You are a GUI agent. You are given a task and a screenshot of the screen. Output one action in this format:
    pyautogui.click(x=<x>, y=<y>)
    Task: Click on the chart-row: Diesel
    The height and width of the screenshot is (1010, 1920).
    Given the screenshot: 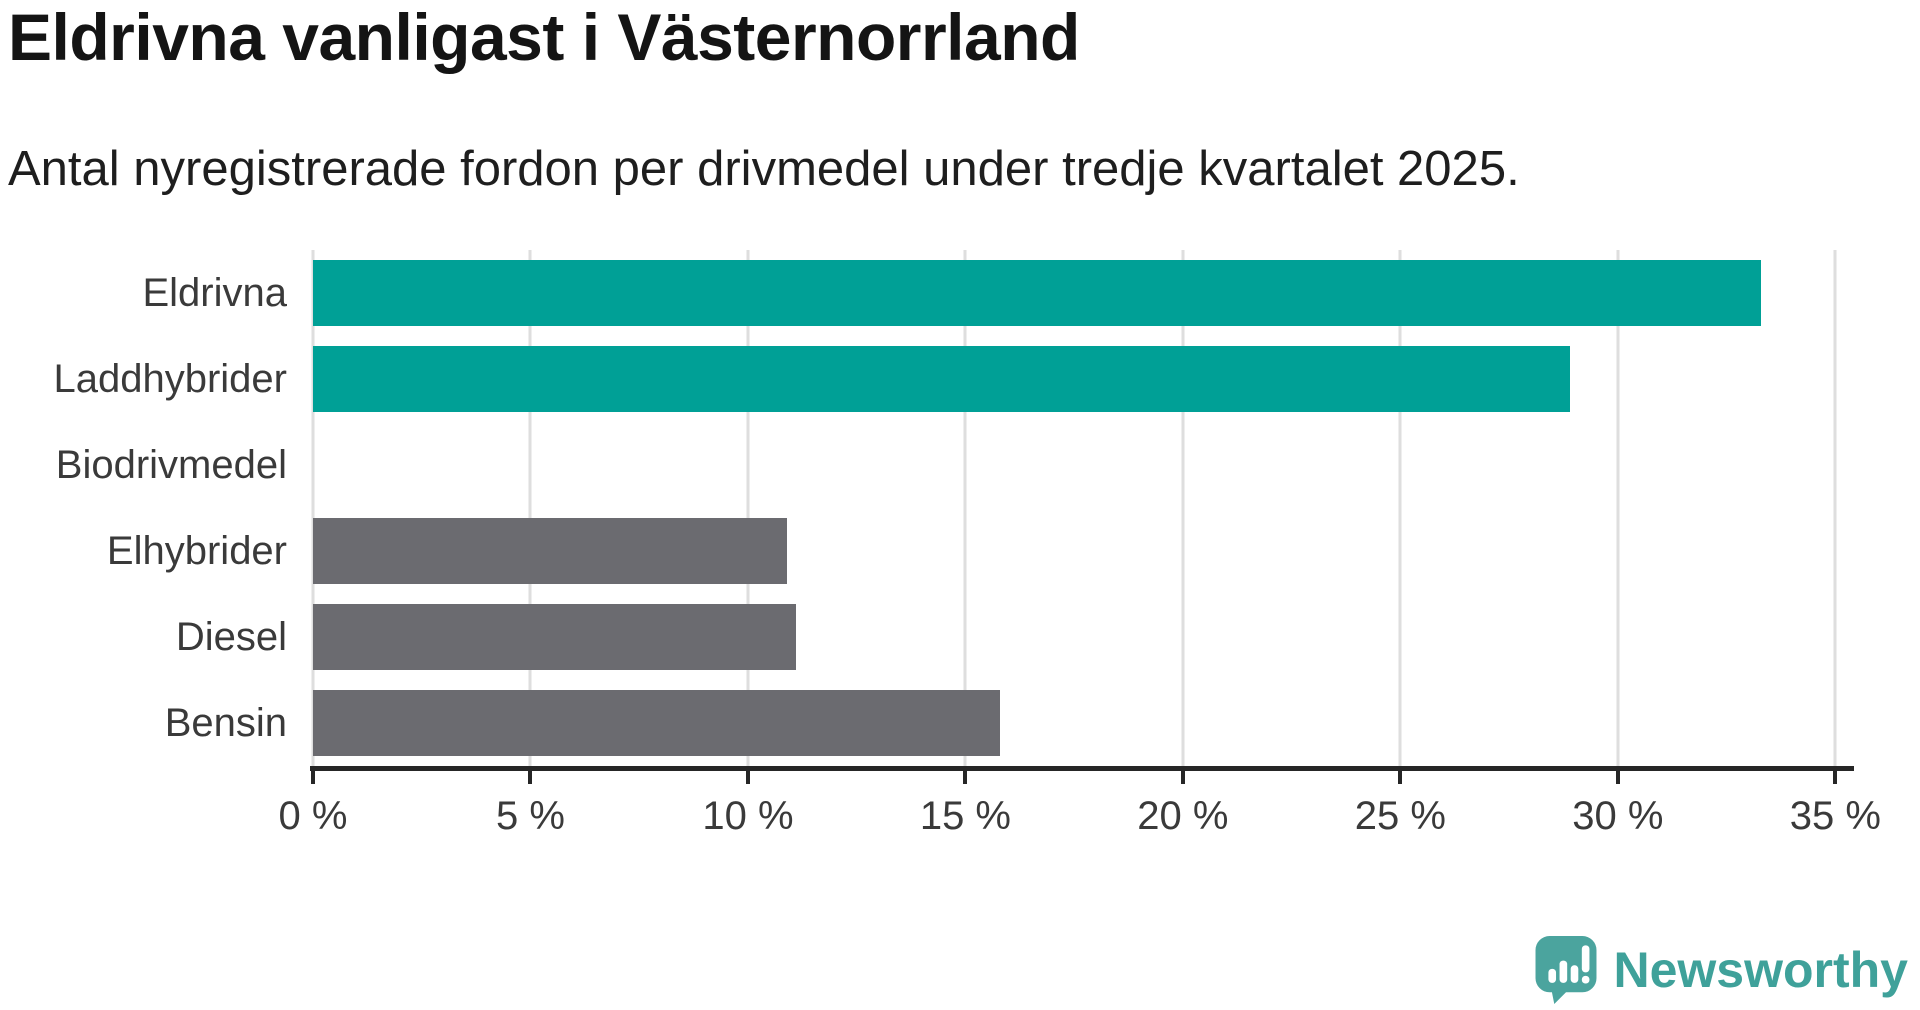 What is the action you would take?
    pyautogui.click(x=922, y=637)
    